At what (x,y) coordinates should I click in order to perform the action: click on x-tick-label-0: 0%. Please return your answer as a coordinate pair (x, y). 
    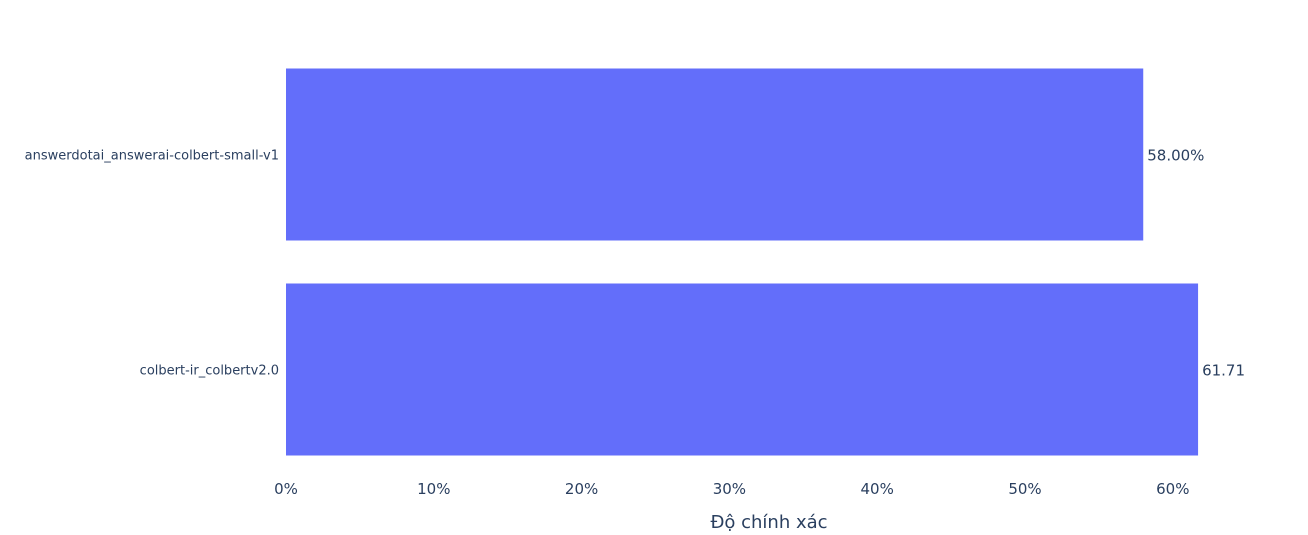
    Looking at the image, I should click on (286, 489).